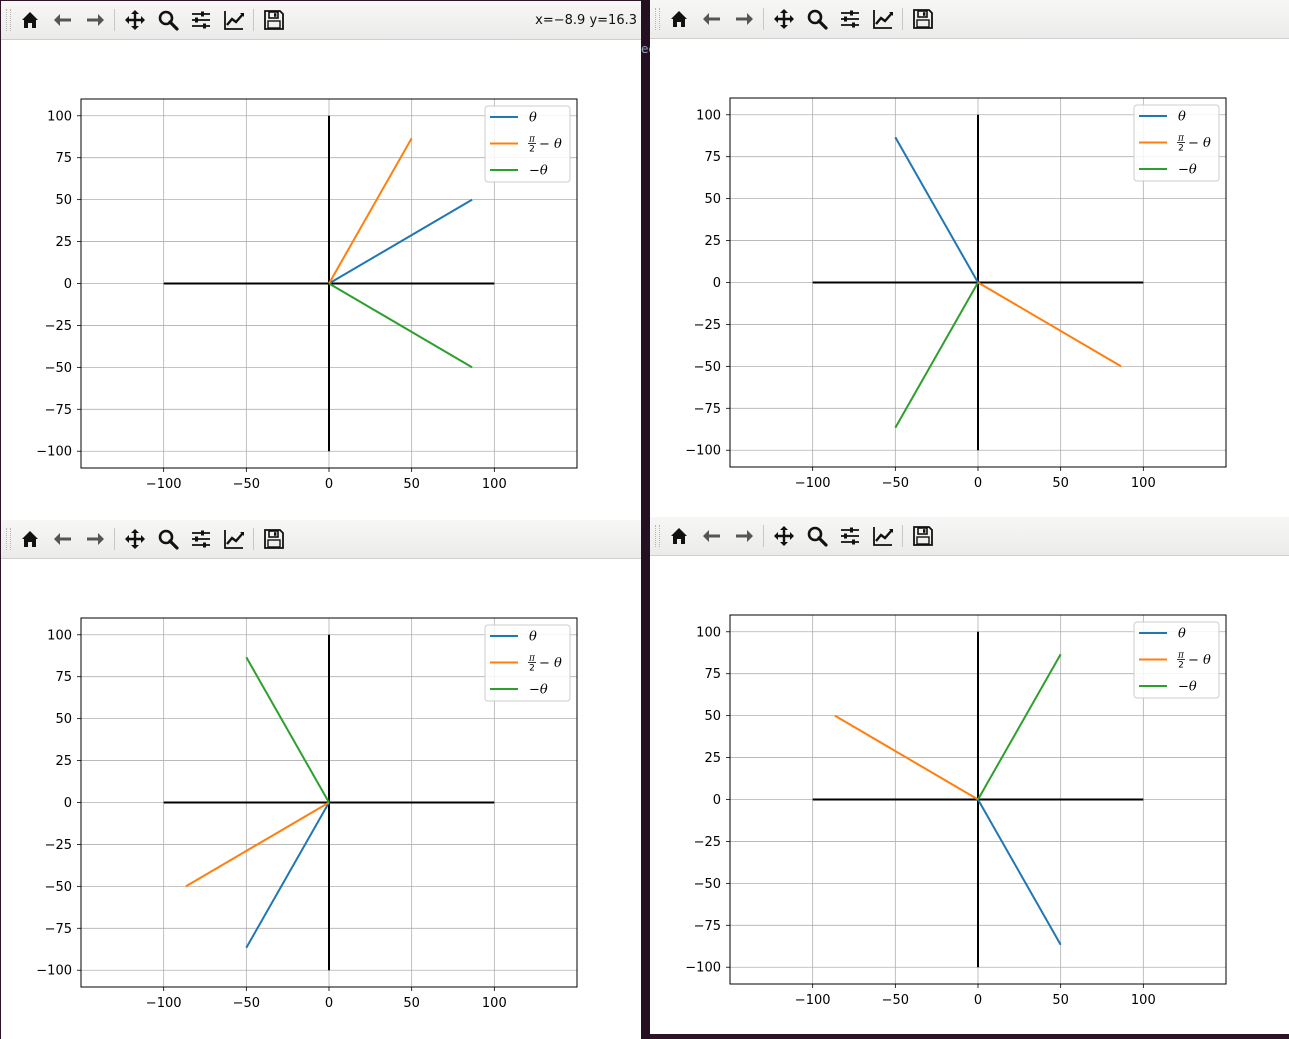 This screenshot has height=1039, width=1289. What do you see at coordinates (969, 19) in the screenshot?
I see `navigation-toolbar` at bounding box center [969, 19].